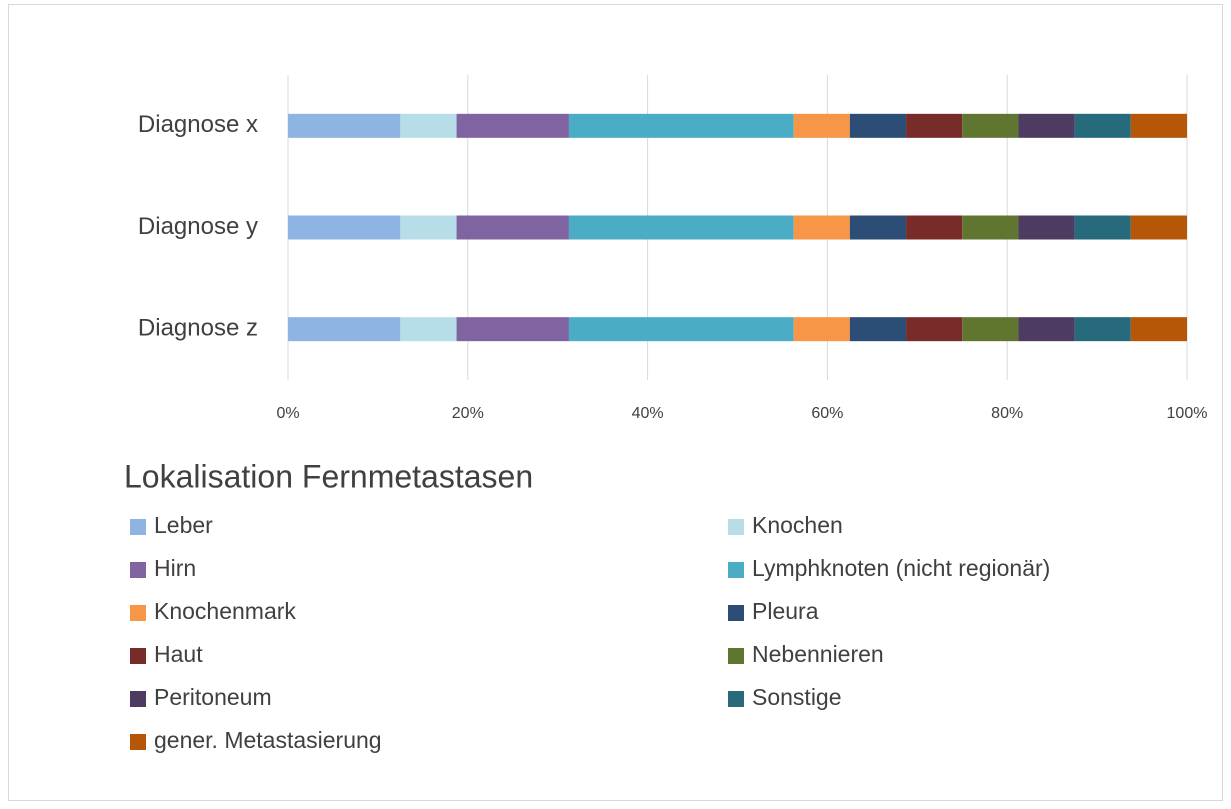  I want to click on legend-title: Lokalisation Fernmetastasen, so click(328, 476).